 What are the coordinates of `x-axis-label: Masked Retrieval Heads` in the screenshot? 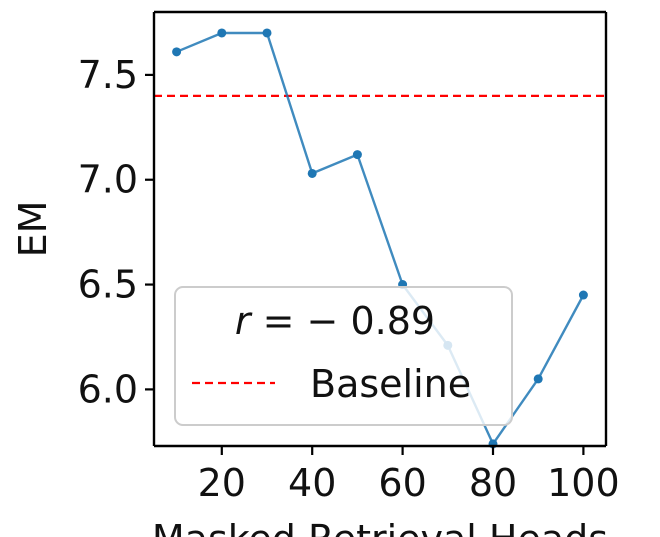 It's located at (380, 527).